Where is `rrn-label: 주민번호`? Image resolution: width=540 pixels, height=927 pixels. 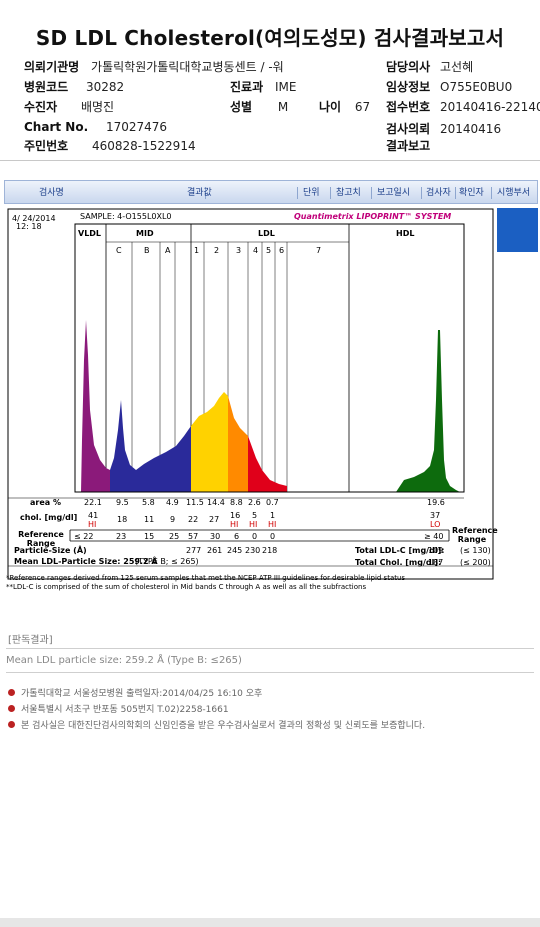
rrn-label: 주민번호 is located at coordinates (46, 146).